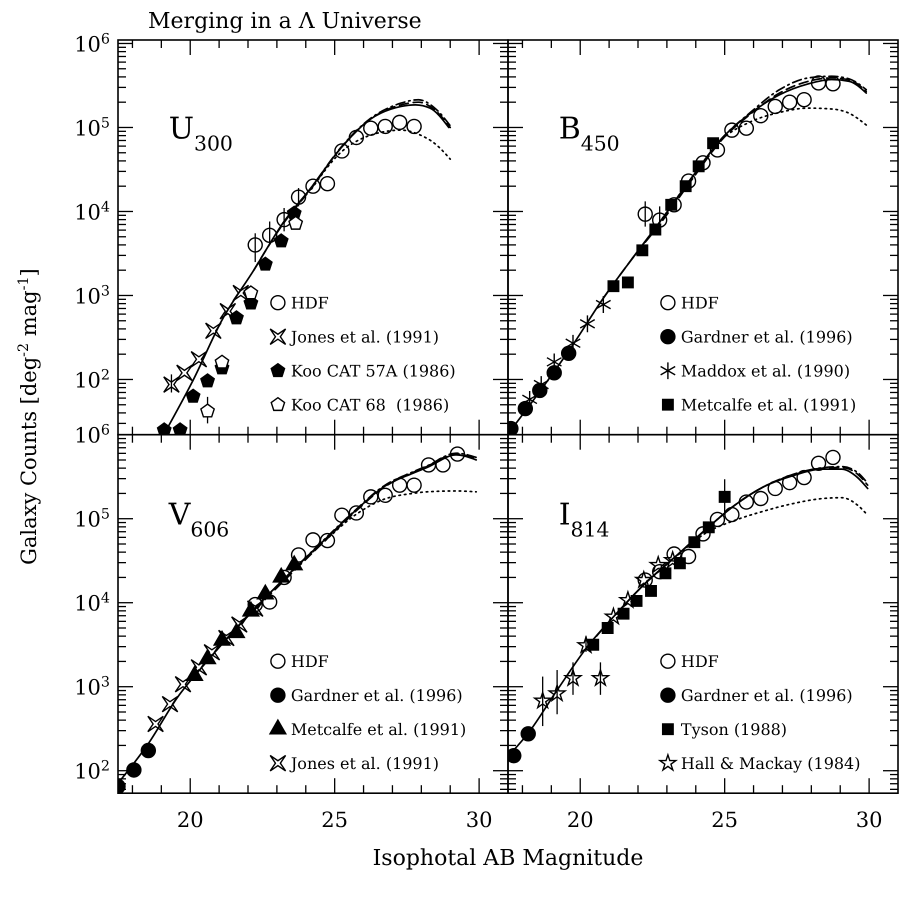 Image resolution: width=909 pixels, height=913 pixels. I want to click on legend-label: Koo CAT 57A (1986), so click(373, 371).